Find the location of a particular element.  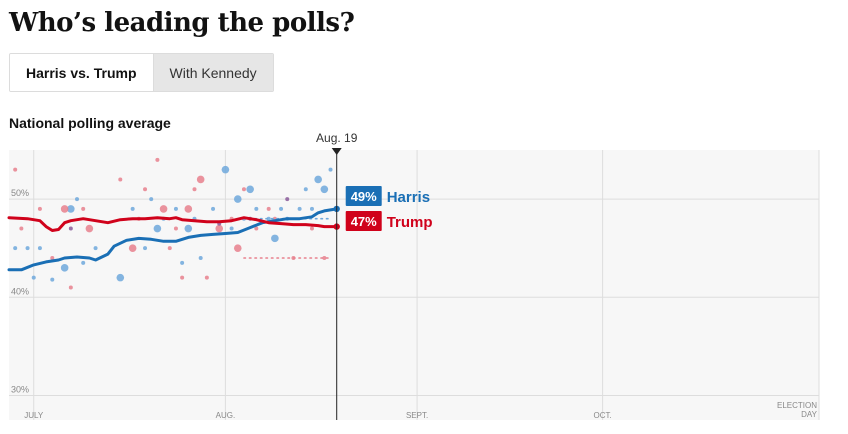

value-label-harris: 49% is located at coordinates (364, 196).